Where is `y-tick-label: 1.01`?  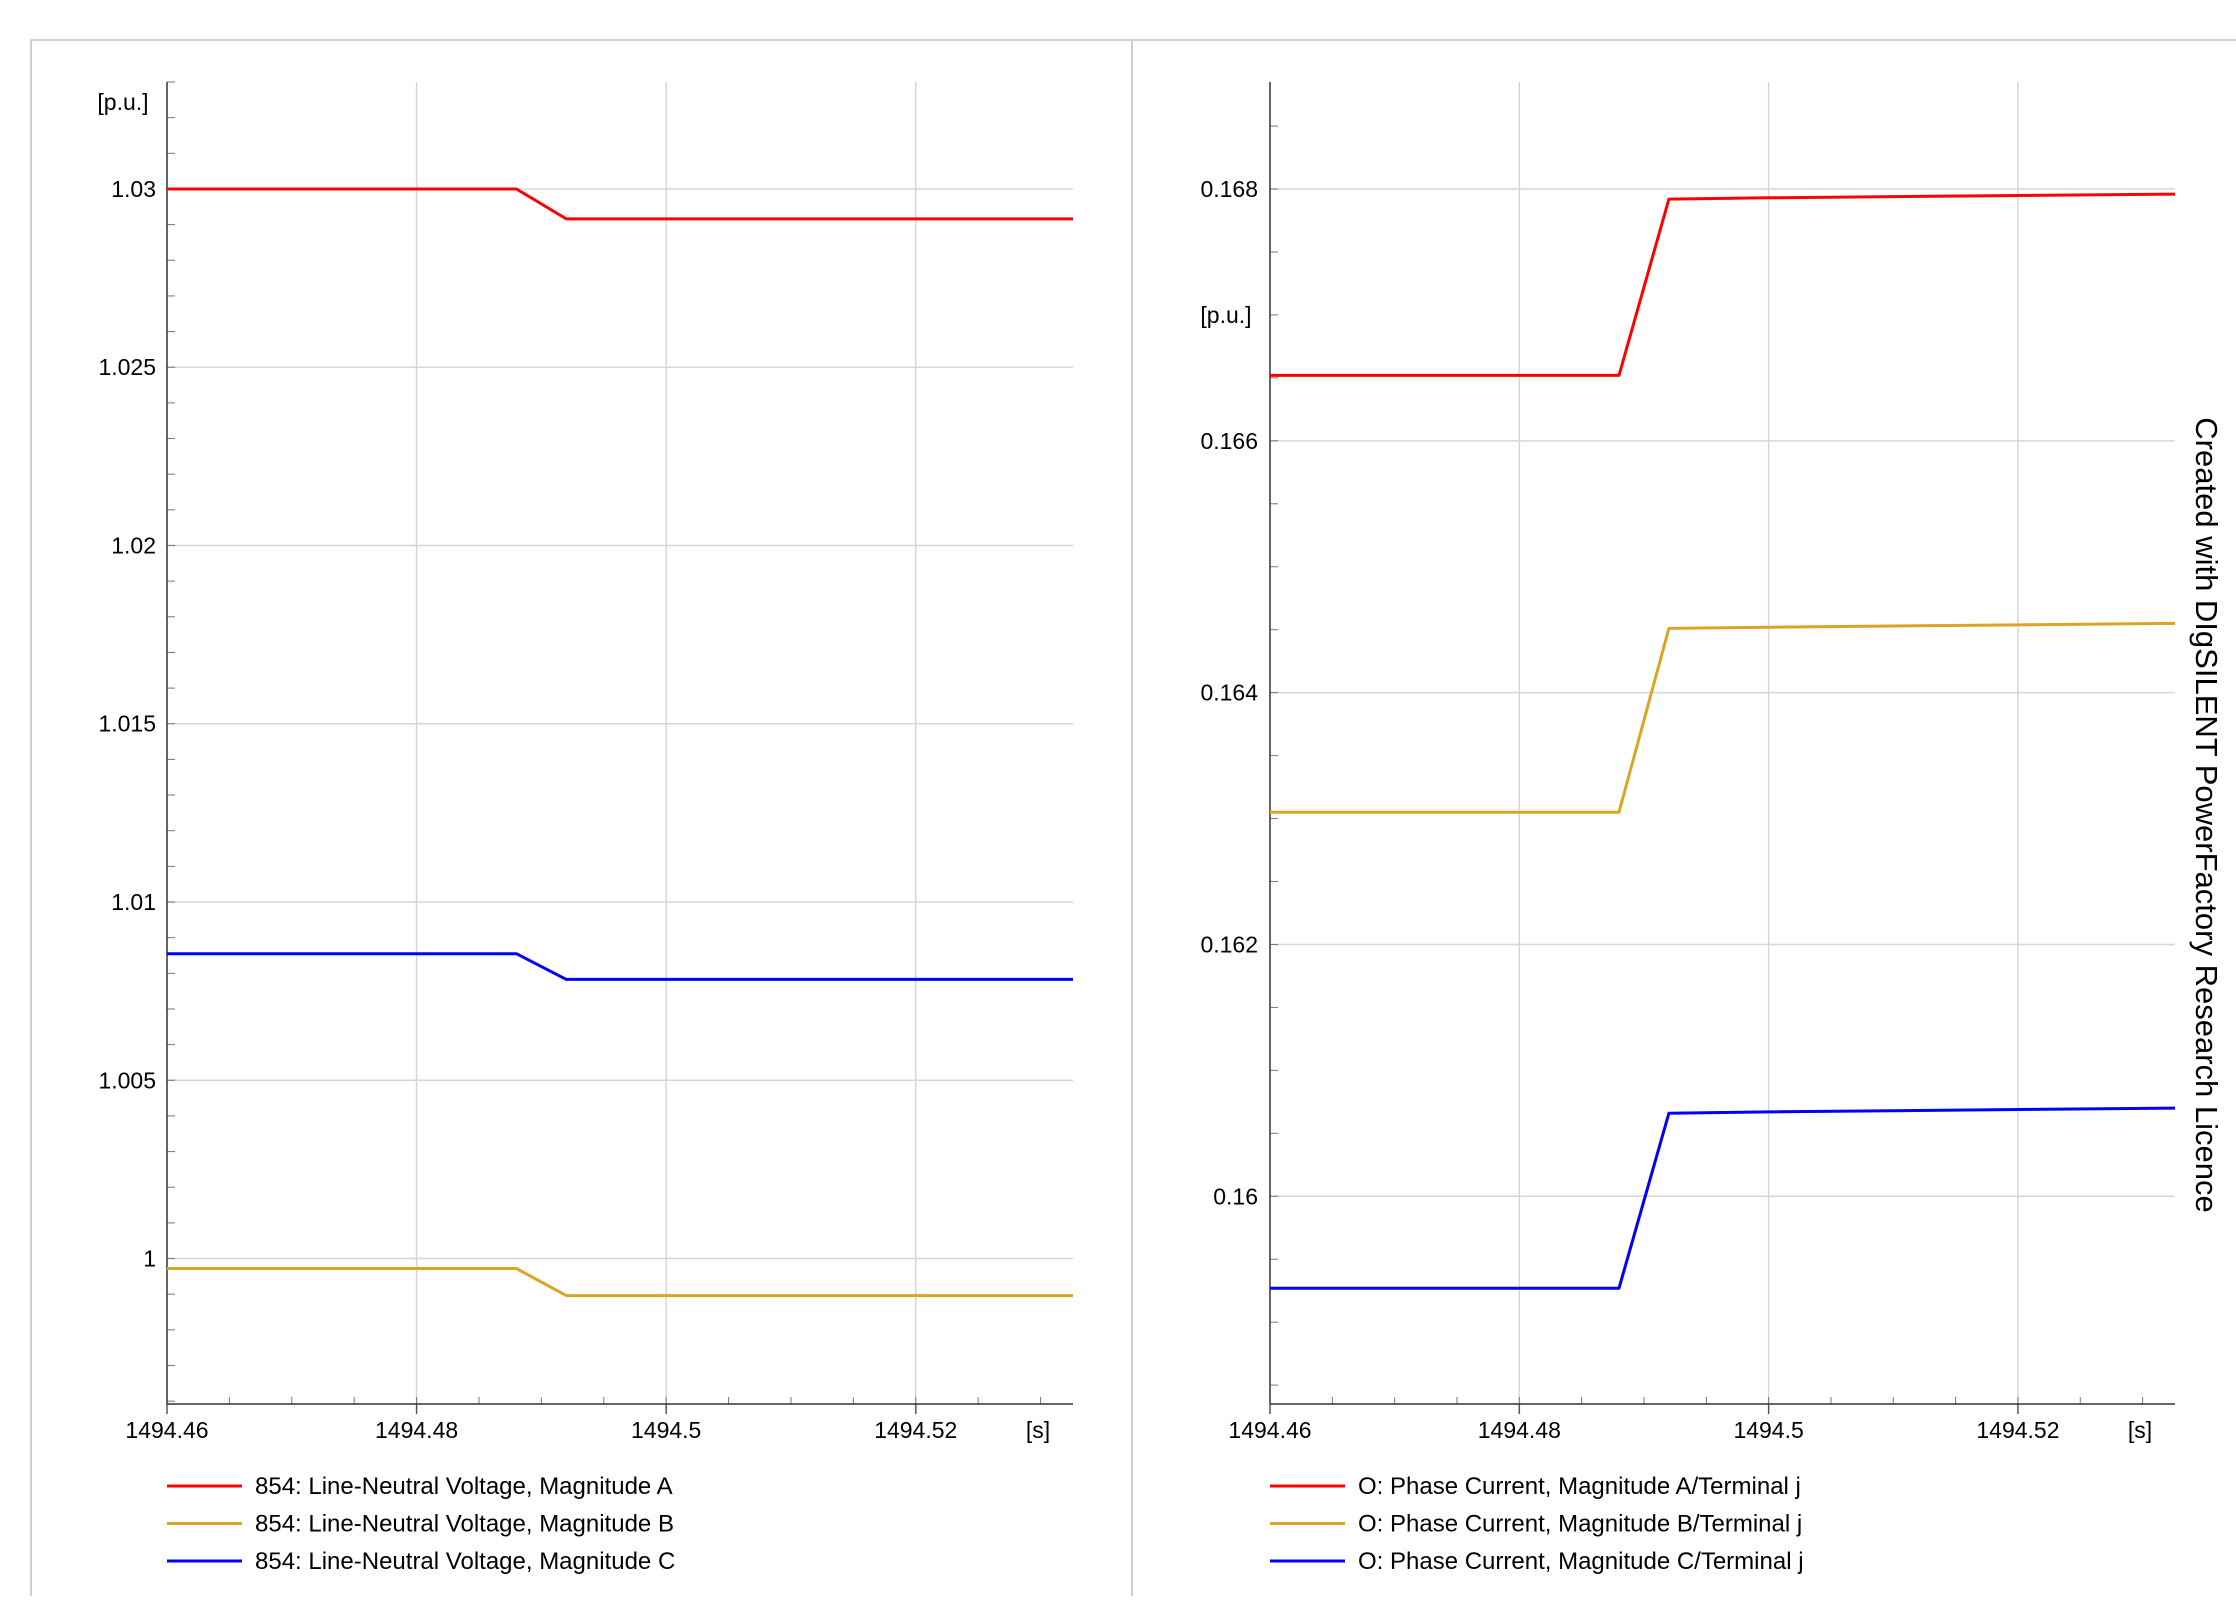
y-tick-label: 1.01 is located at coordinates (133, 902).